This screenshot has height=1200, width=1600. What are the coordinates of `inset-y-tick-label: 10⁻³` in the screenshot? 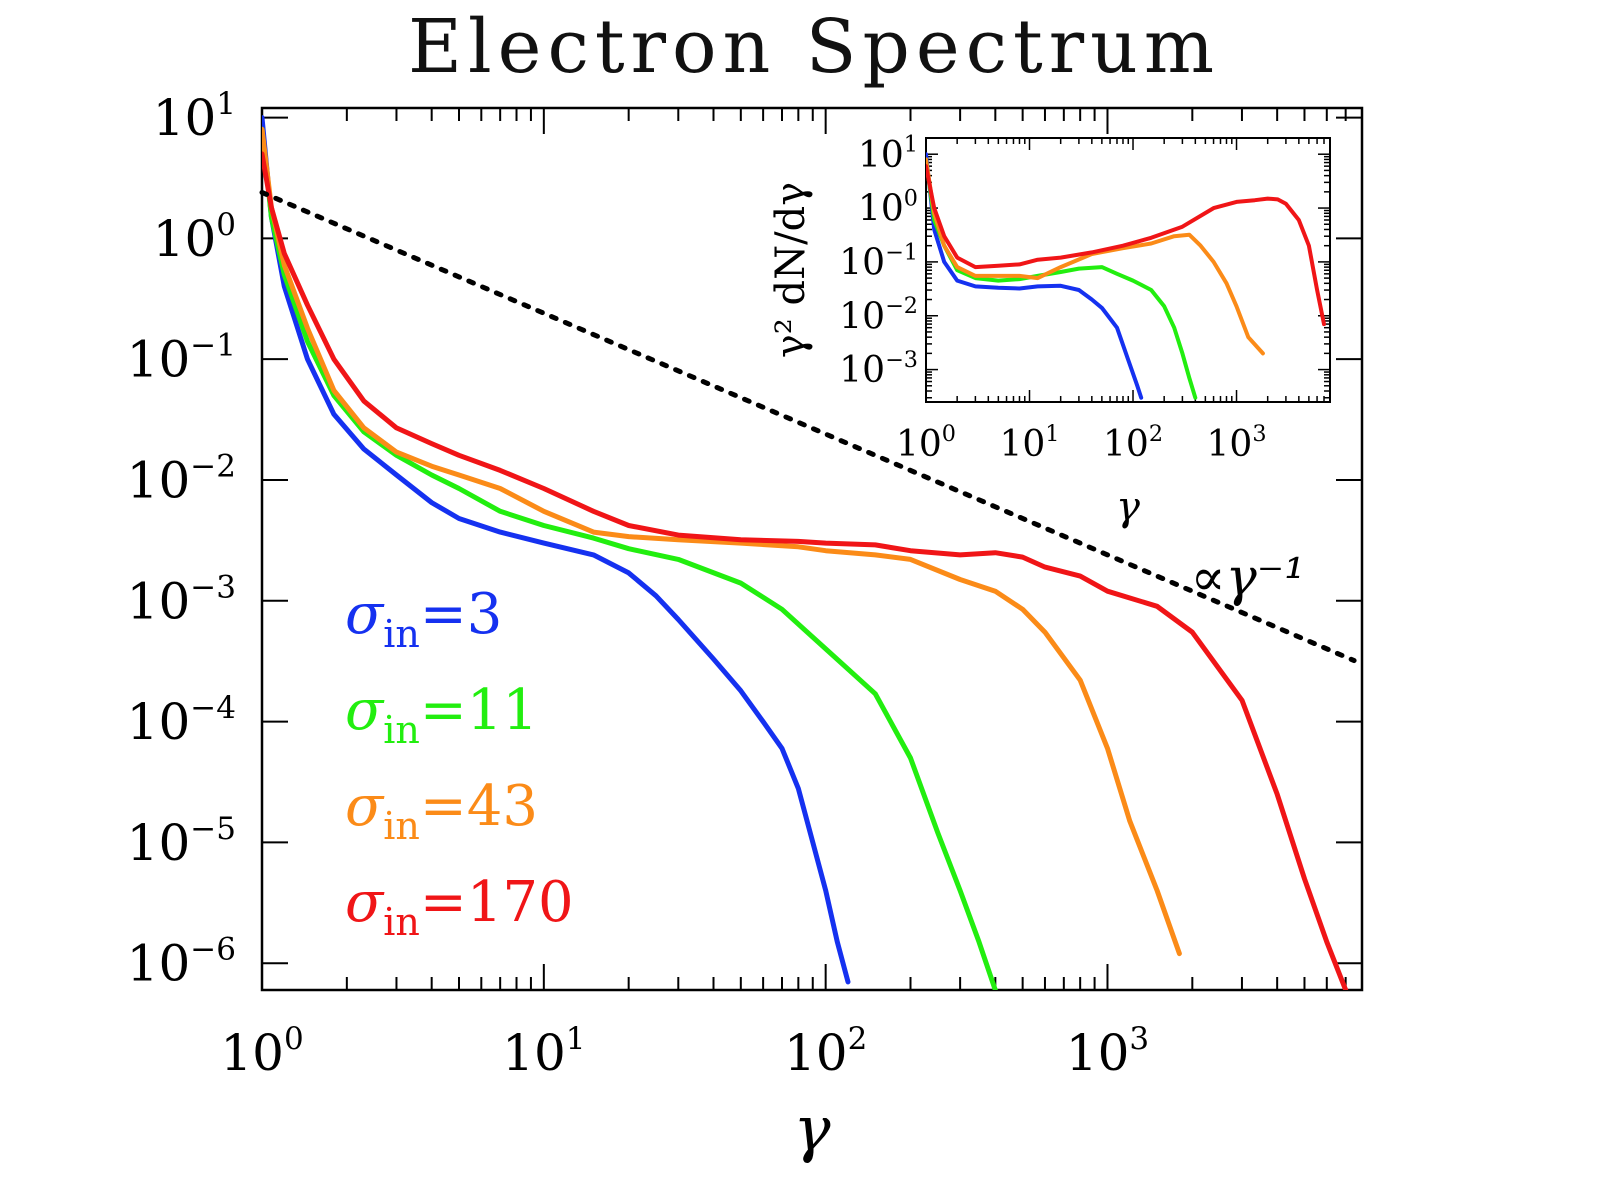 It's located at (878, 369).